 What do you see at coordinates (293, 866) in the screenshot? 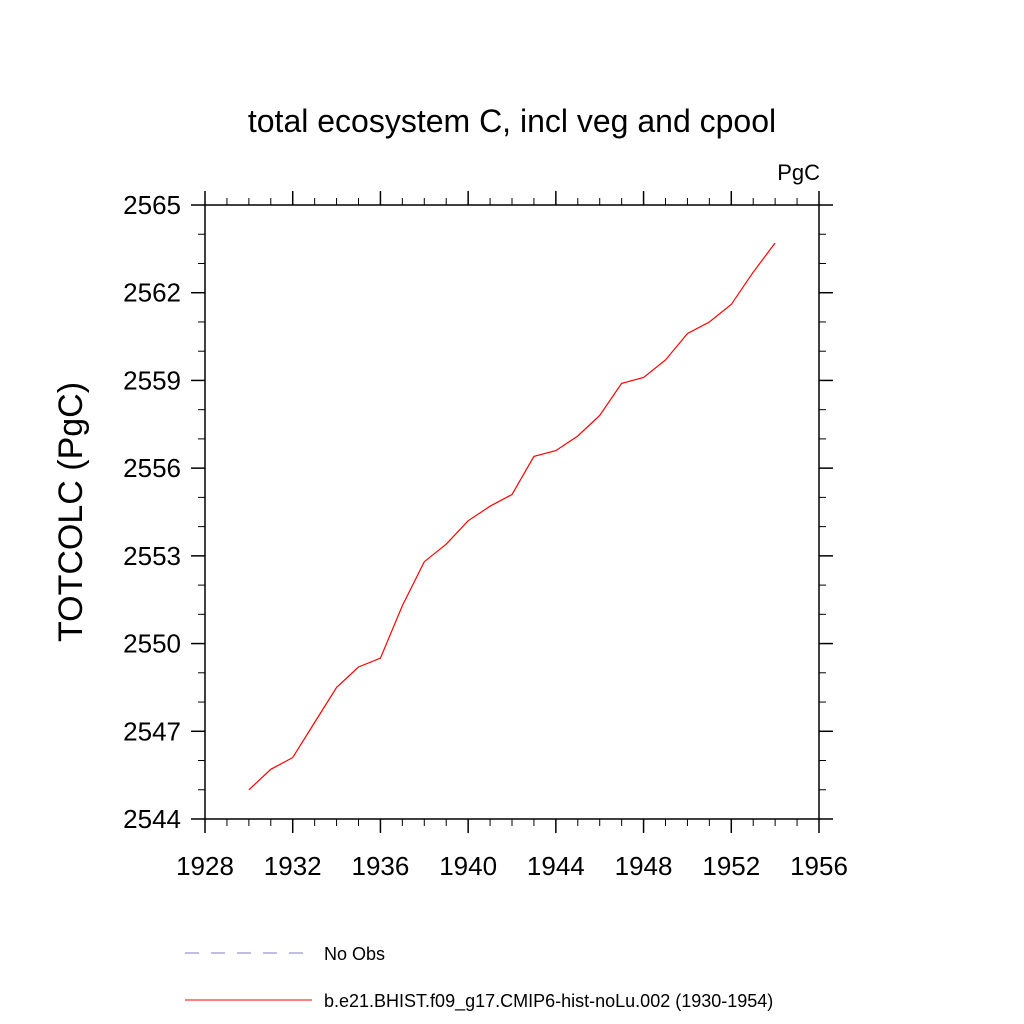
I see `x-tick-label: 1932` at bounding box center [293, 866].